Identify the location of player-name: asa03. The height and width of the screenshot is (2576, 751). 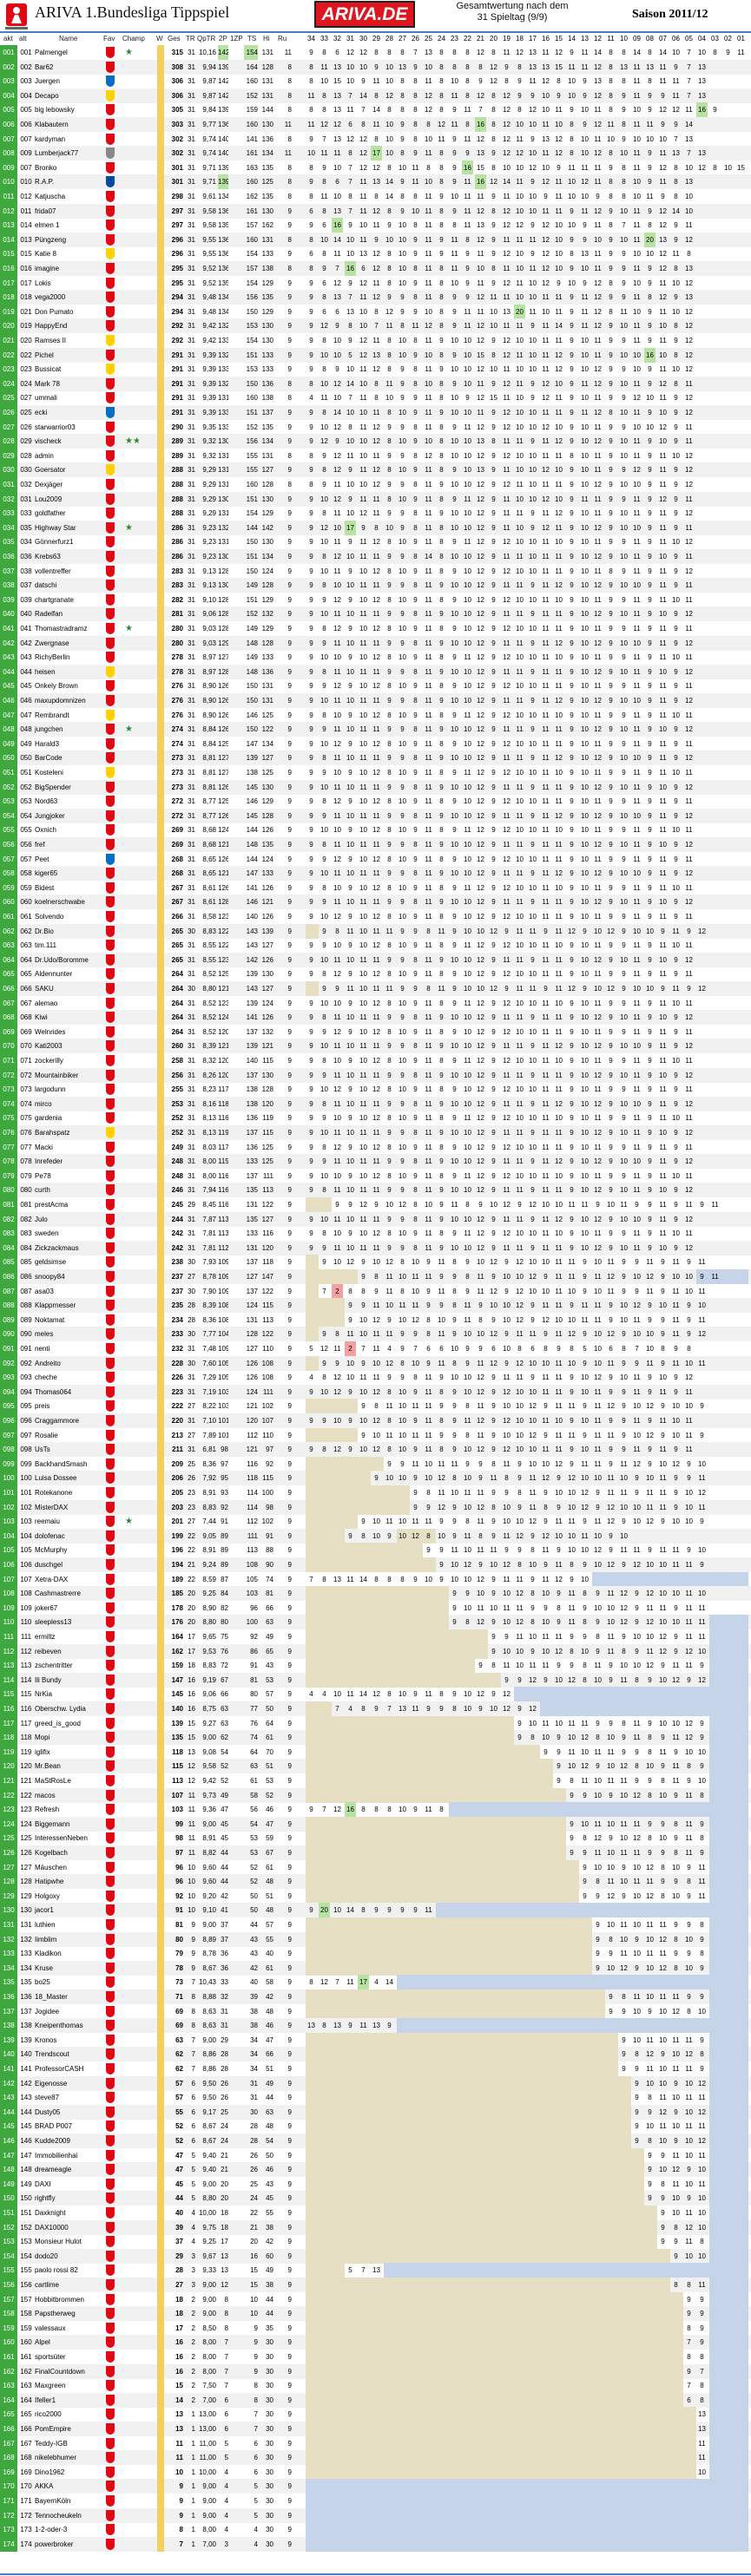
(68, 1291).